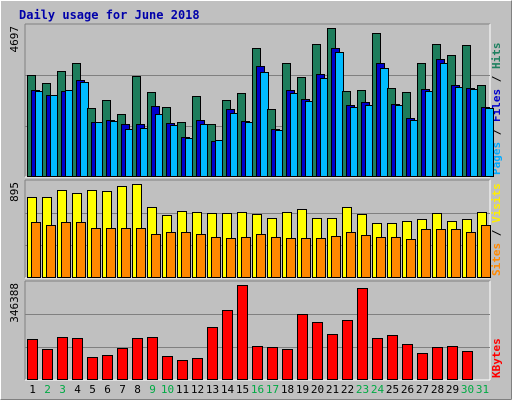 The height and width of the screenshot is (400, 512). Describe the element at coordinates (467, 389) in the screenshot. I see `day-label-30: 30` at that location.